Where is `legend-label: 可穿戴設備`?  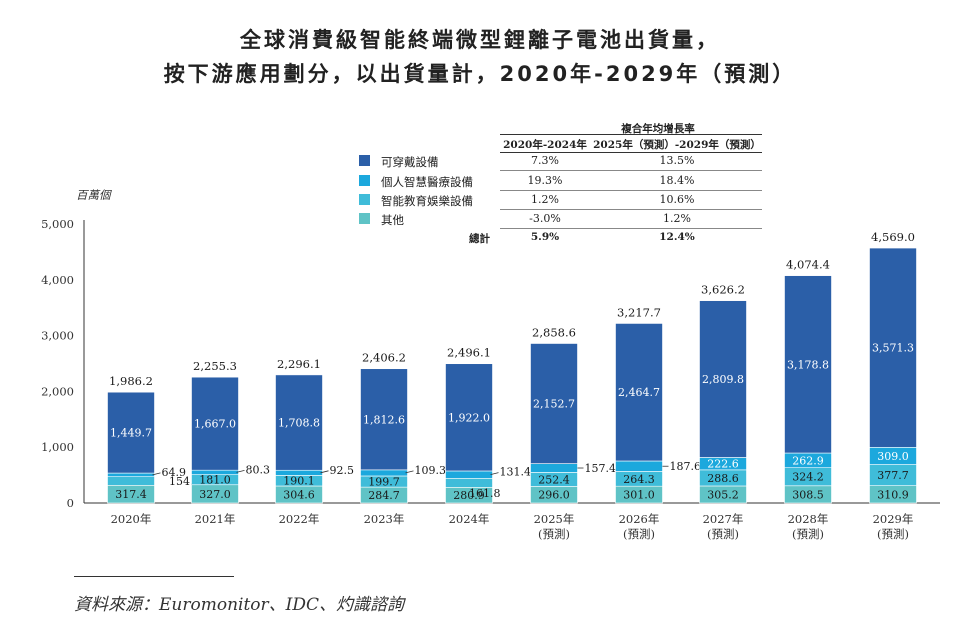
legend-label: 可穿戴設備 is located at coordinates (410, 162).